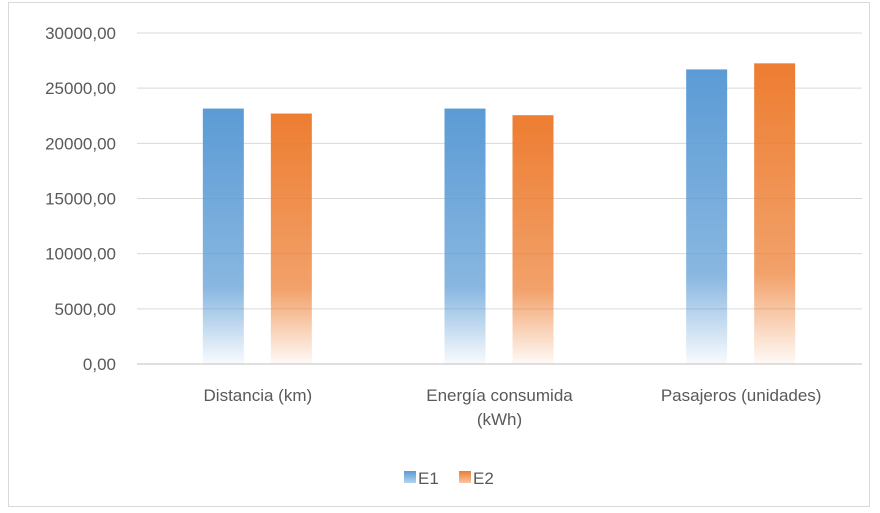 Image resolution: width=880 pixels, height=513 pixels. I want to click on y-tick-label: 15000,00, so click(80, 199).